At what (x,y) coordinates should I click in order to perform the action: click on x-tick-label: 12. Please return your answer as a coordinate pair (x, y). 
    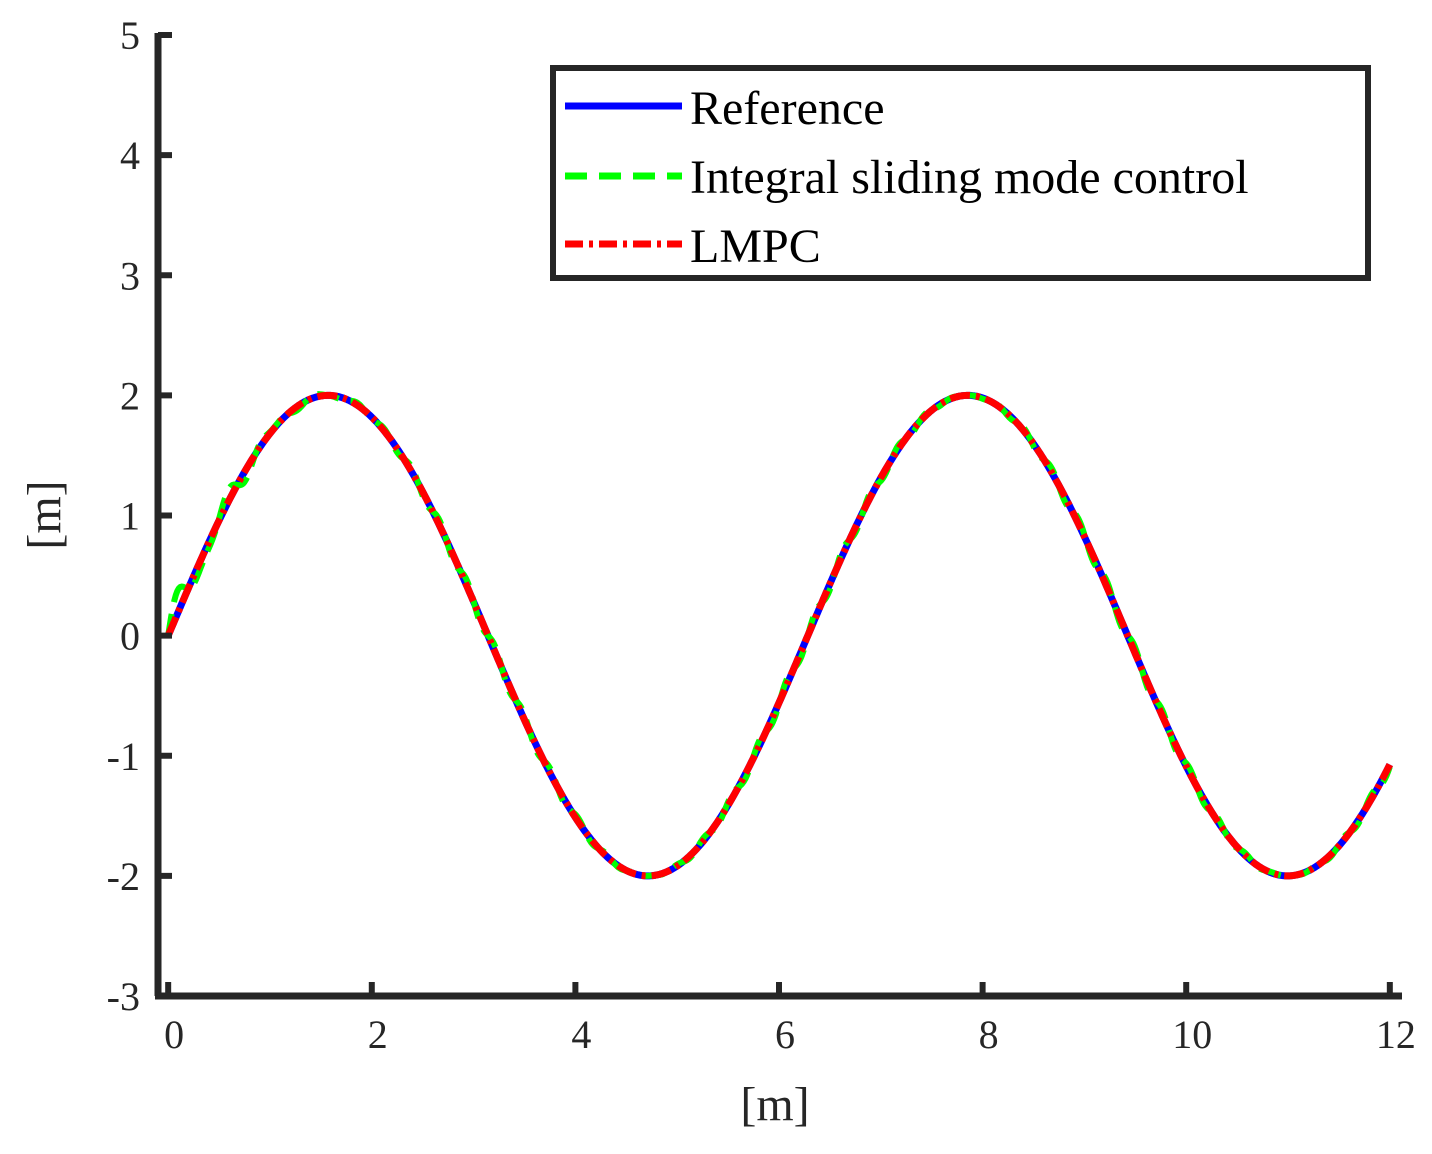
    Looking at the image, I should click on (1396, 1034).